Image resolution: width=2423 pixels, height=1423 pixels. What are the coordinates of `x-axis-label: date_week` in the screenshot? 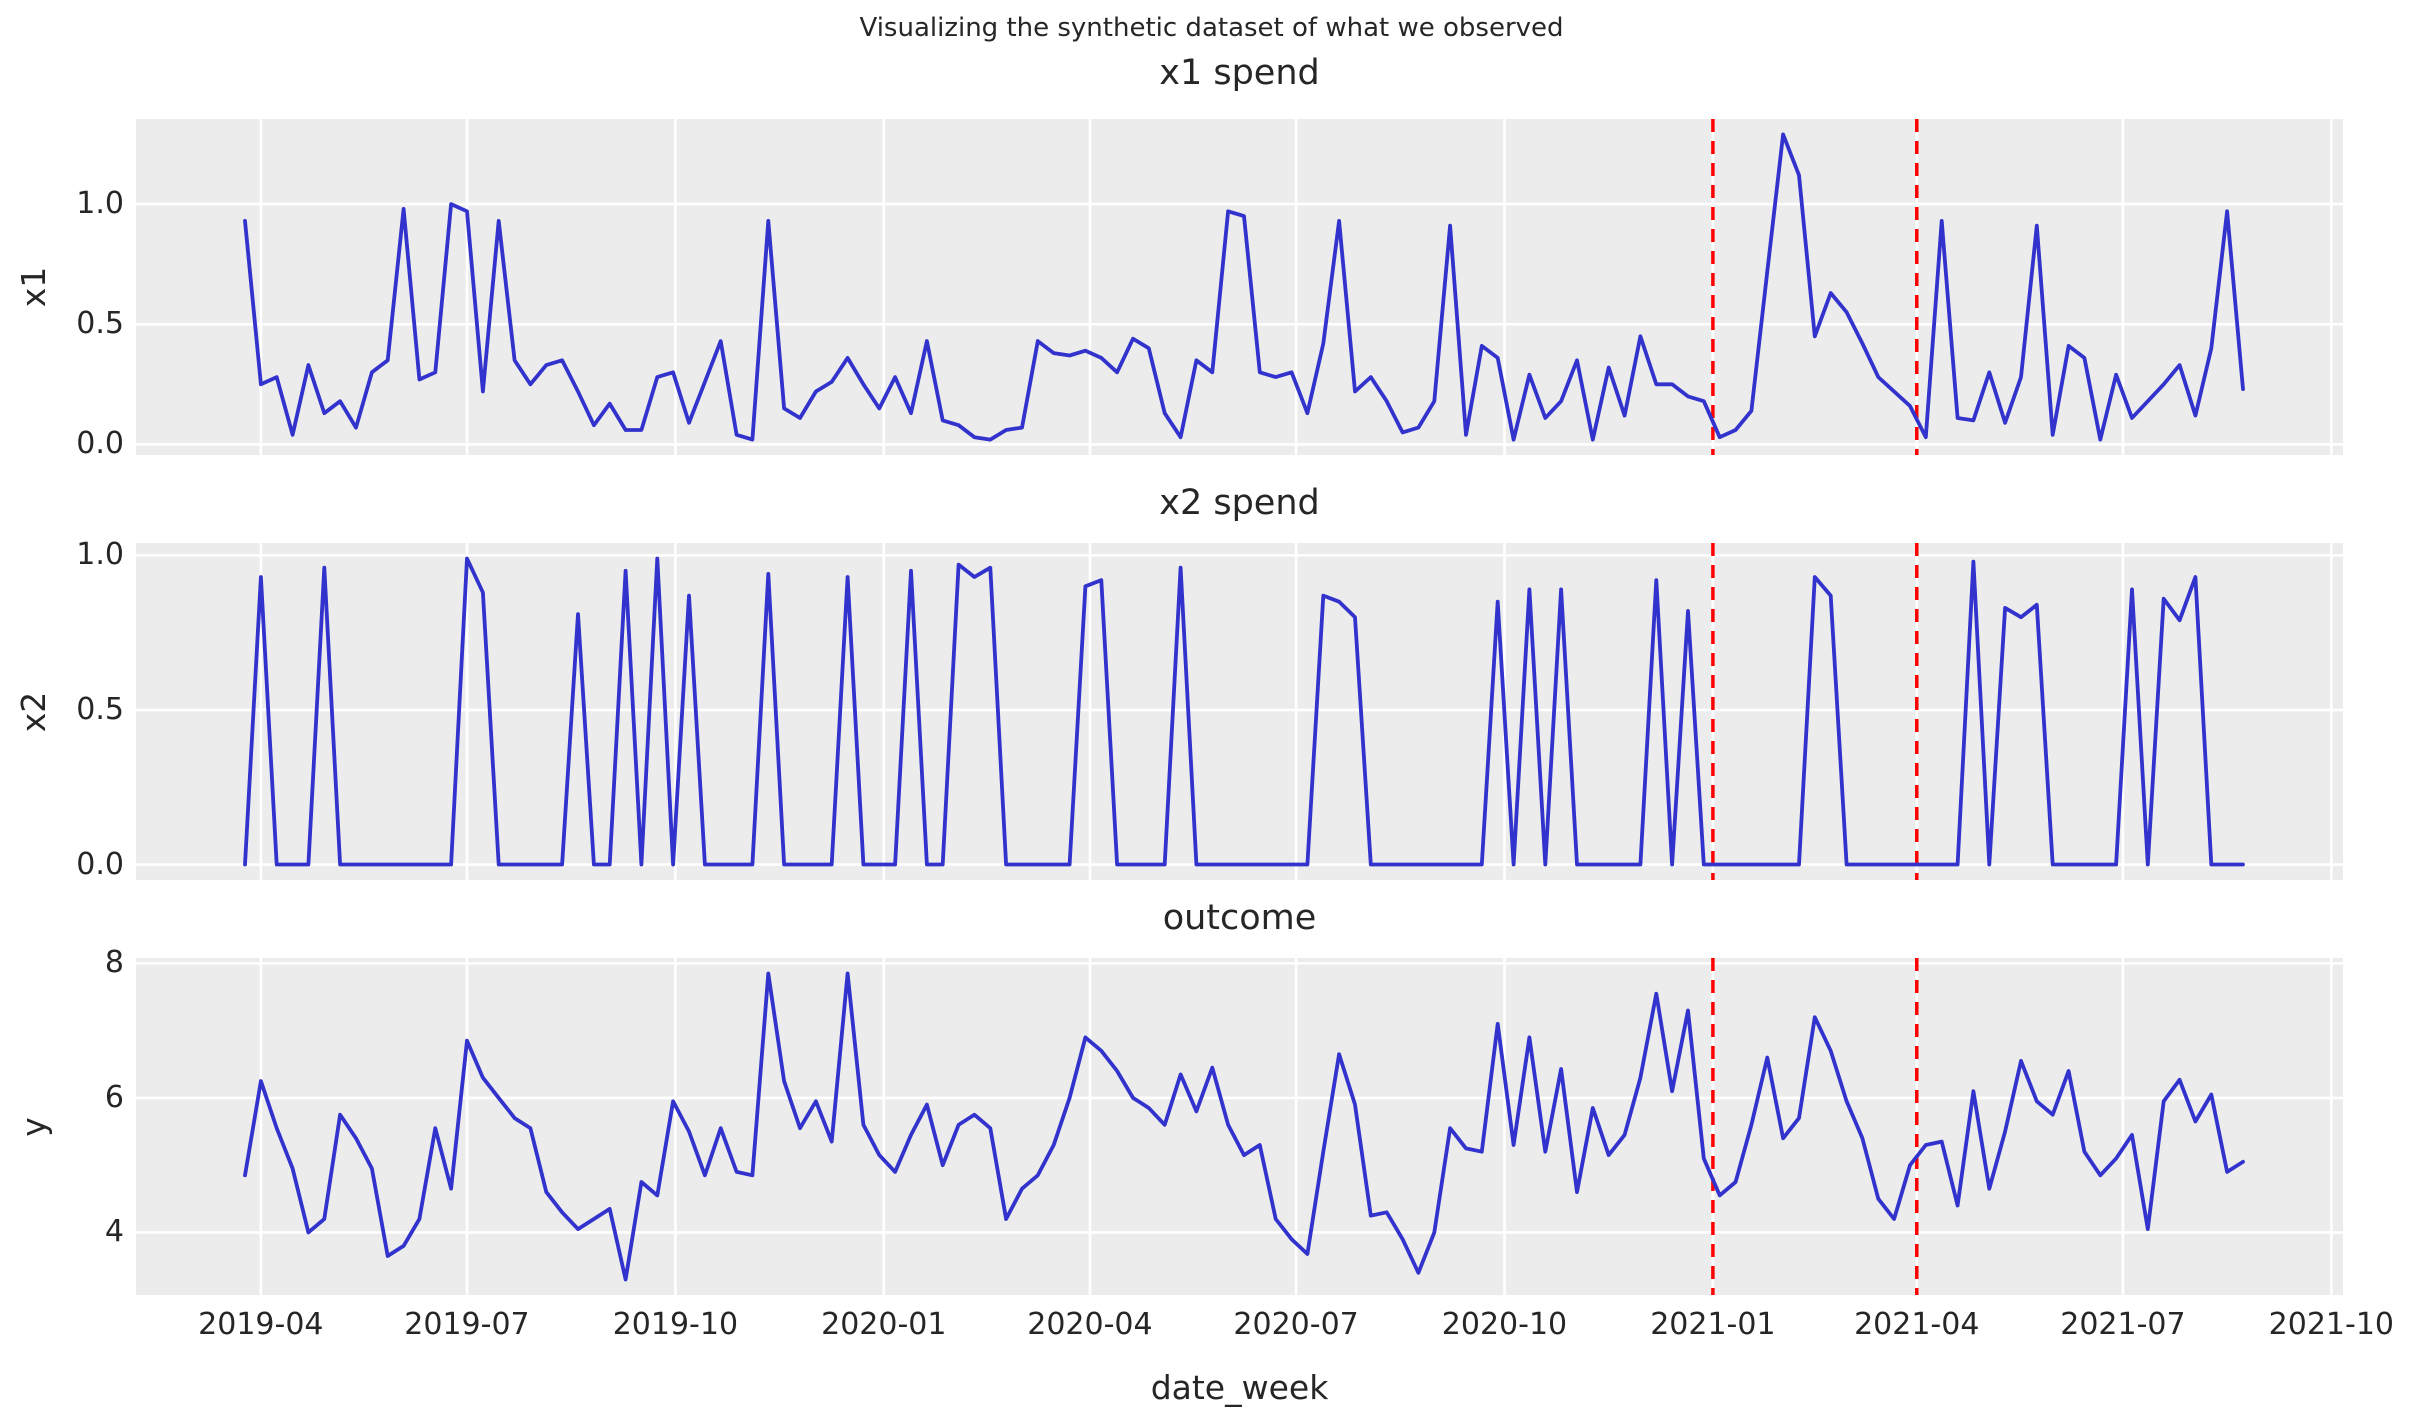 It's located at (1239, 1387).